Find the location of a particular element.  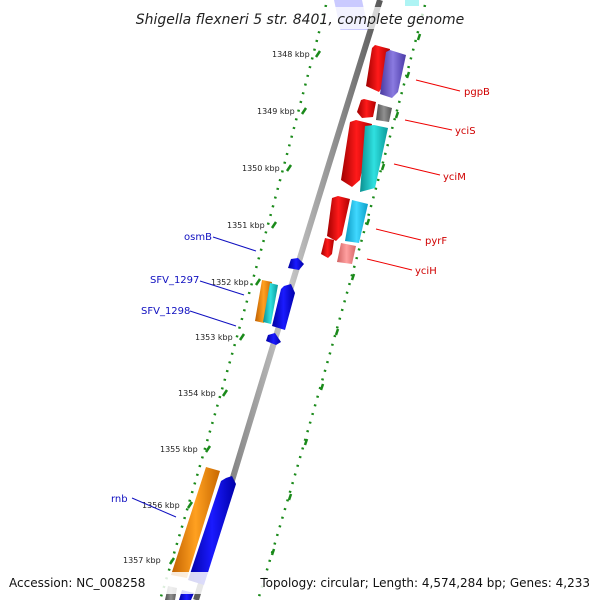

label-yciM: yciM is located at coordinates (454, 177).